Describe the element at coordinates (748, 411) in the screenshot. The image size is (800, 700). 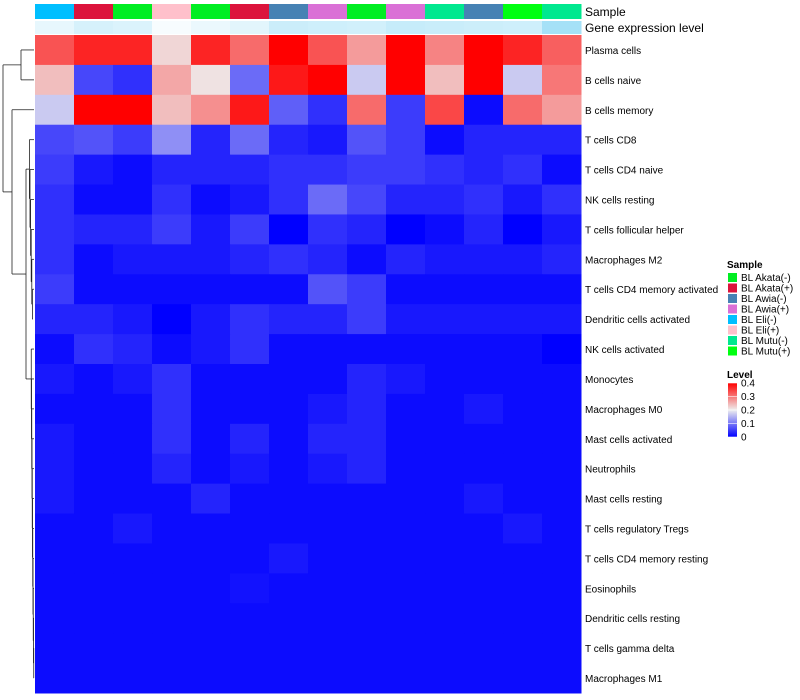
I see `level-tick-label: 0.2` at that location.